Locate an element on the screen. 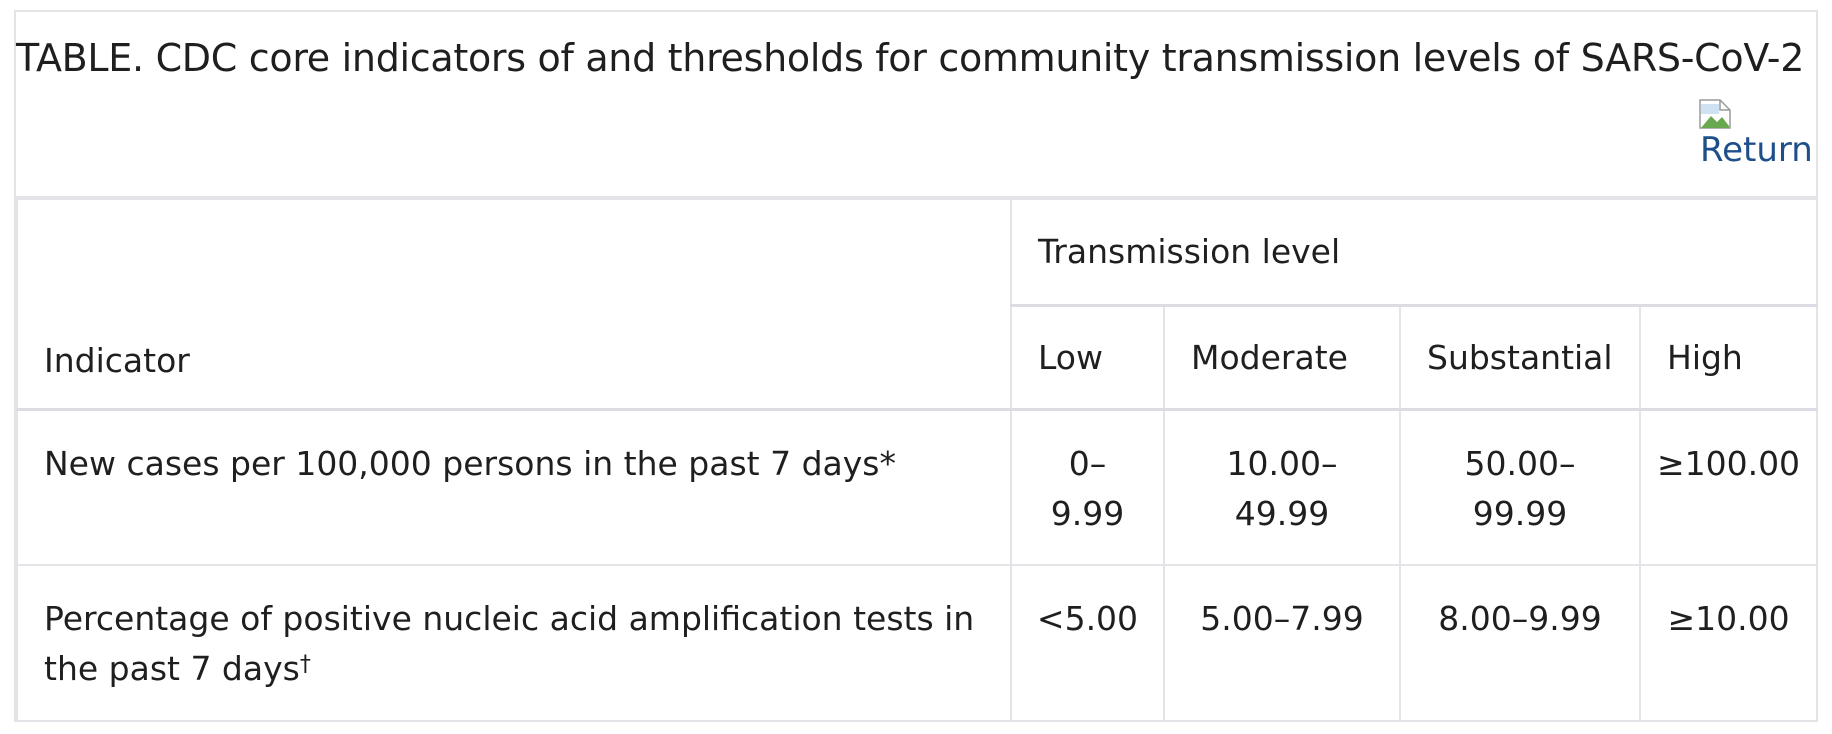 This screenshot has height=734, width=1832. footnote-mark: * is located at coordinates (887, 463).